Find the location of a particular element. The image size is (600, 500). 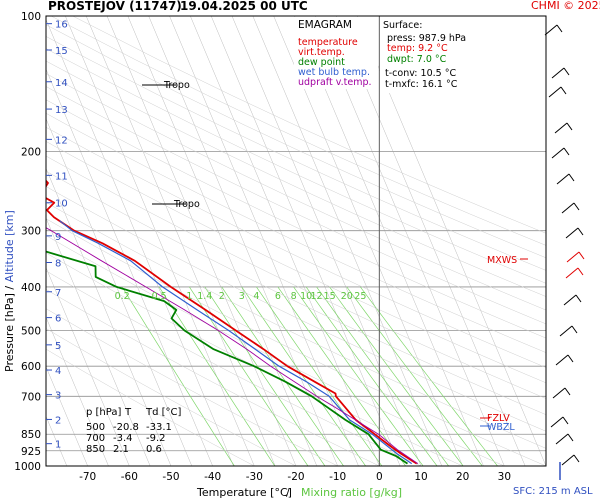

table-cell: 700 is located at coordinates (96, 438).